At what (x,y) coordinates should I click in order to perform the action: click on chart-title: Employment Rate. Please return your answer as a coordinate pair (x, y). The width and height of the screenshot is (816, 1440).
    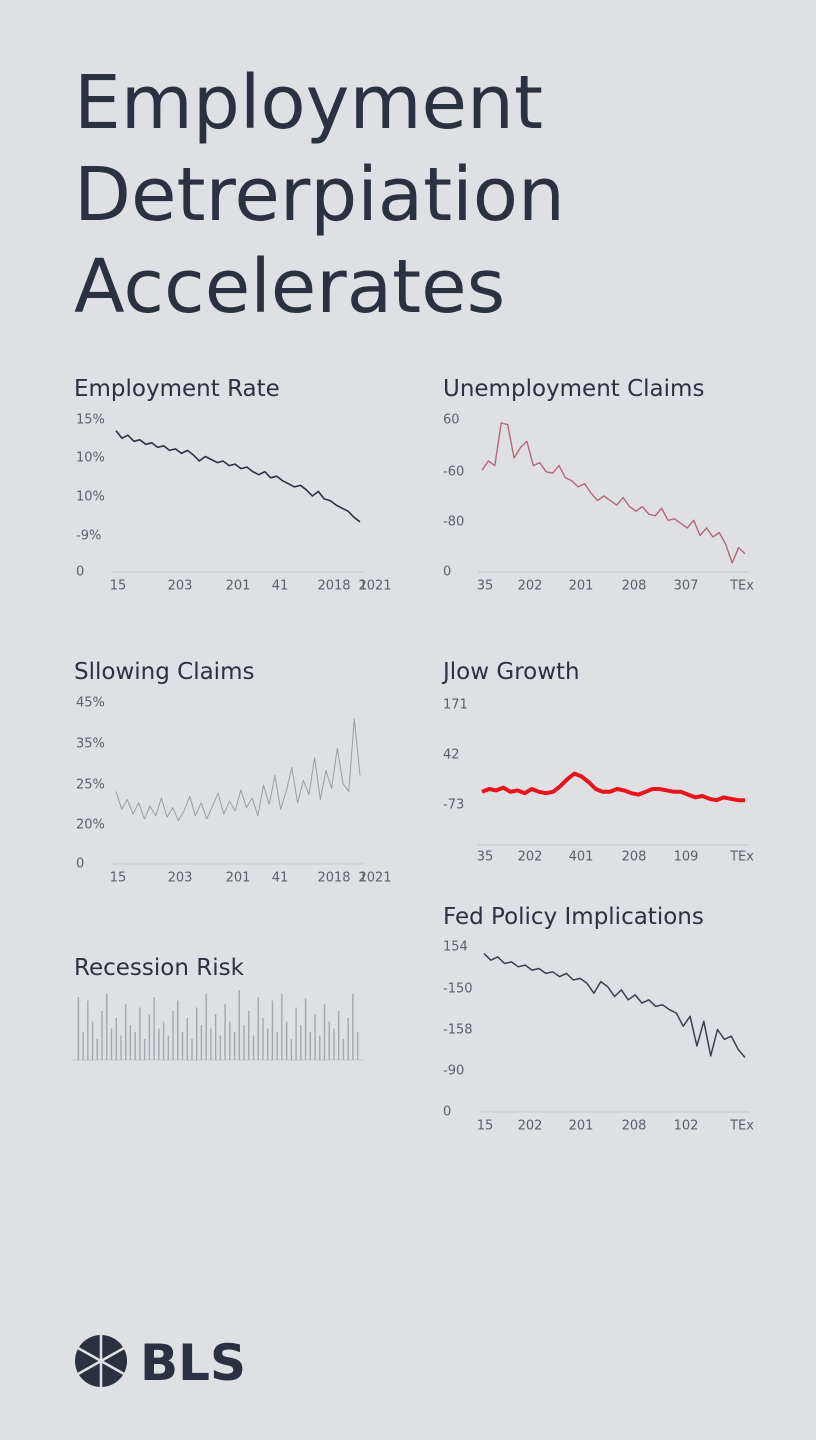
    Looking at the image, I should click on (177, 389).